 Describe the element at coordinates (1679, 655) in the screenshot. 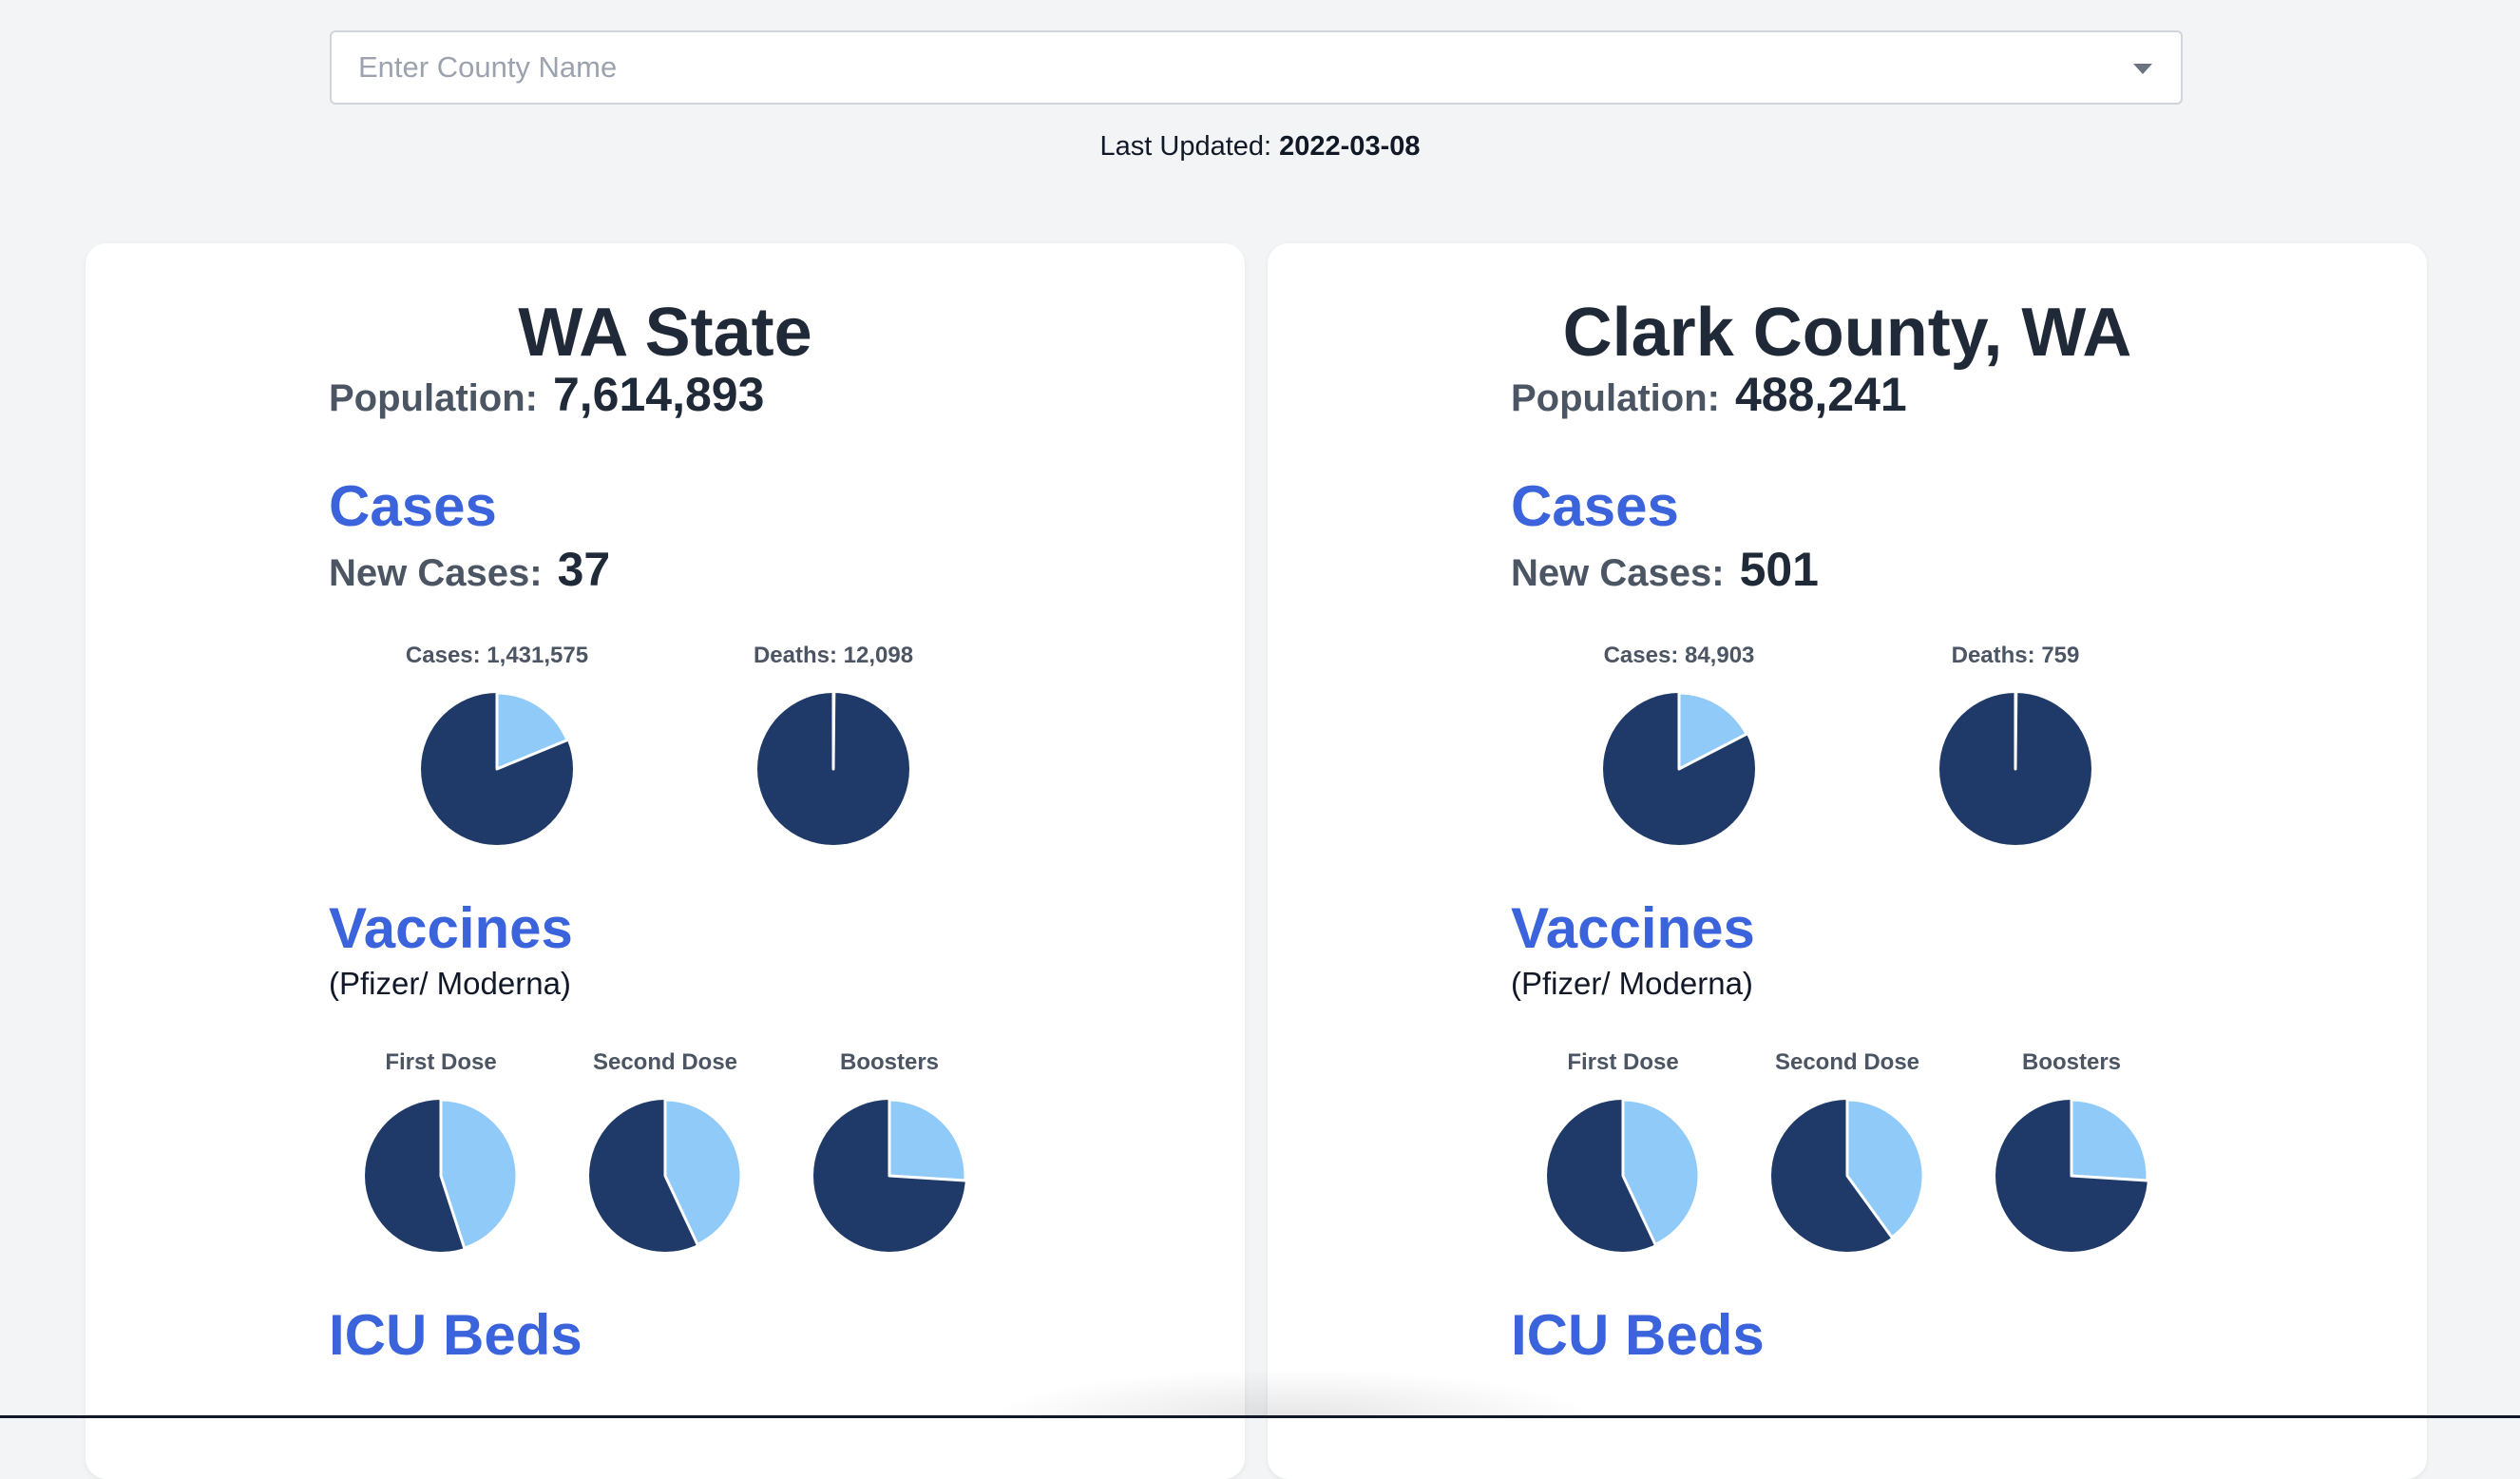

I see `cases-pie-label: Cases: 84,903` at that location.